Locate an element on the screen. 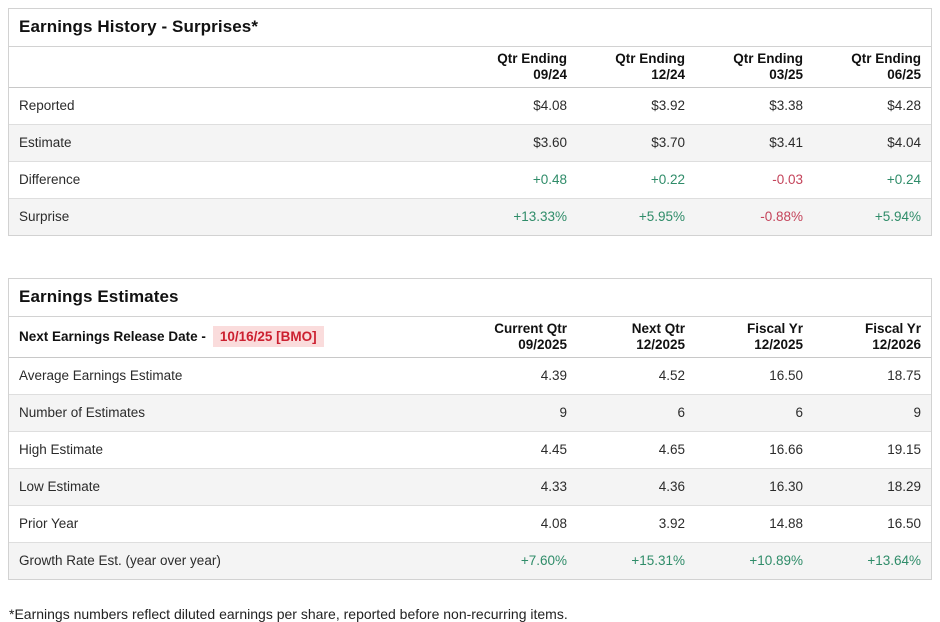 The image size is (940, 622). column-header-current-qtr: Current Qtr 09/2025 is located at coordinates (518, 337).